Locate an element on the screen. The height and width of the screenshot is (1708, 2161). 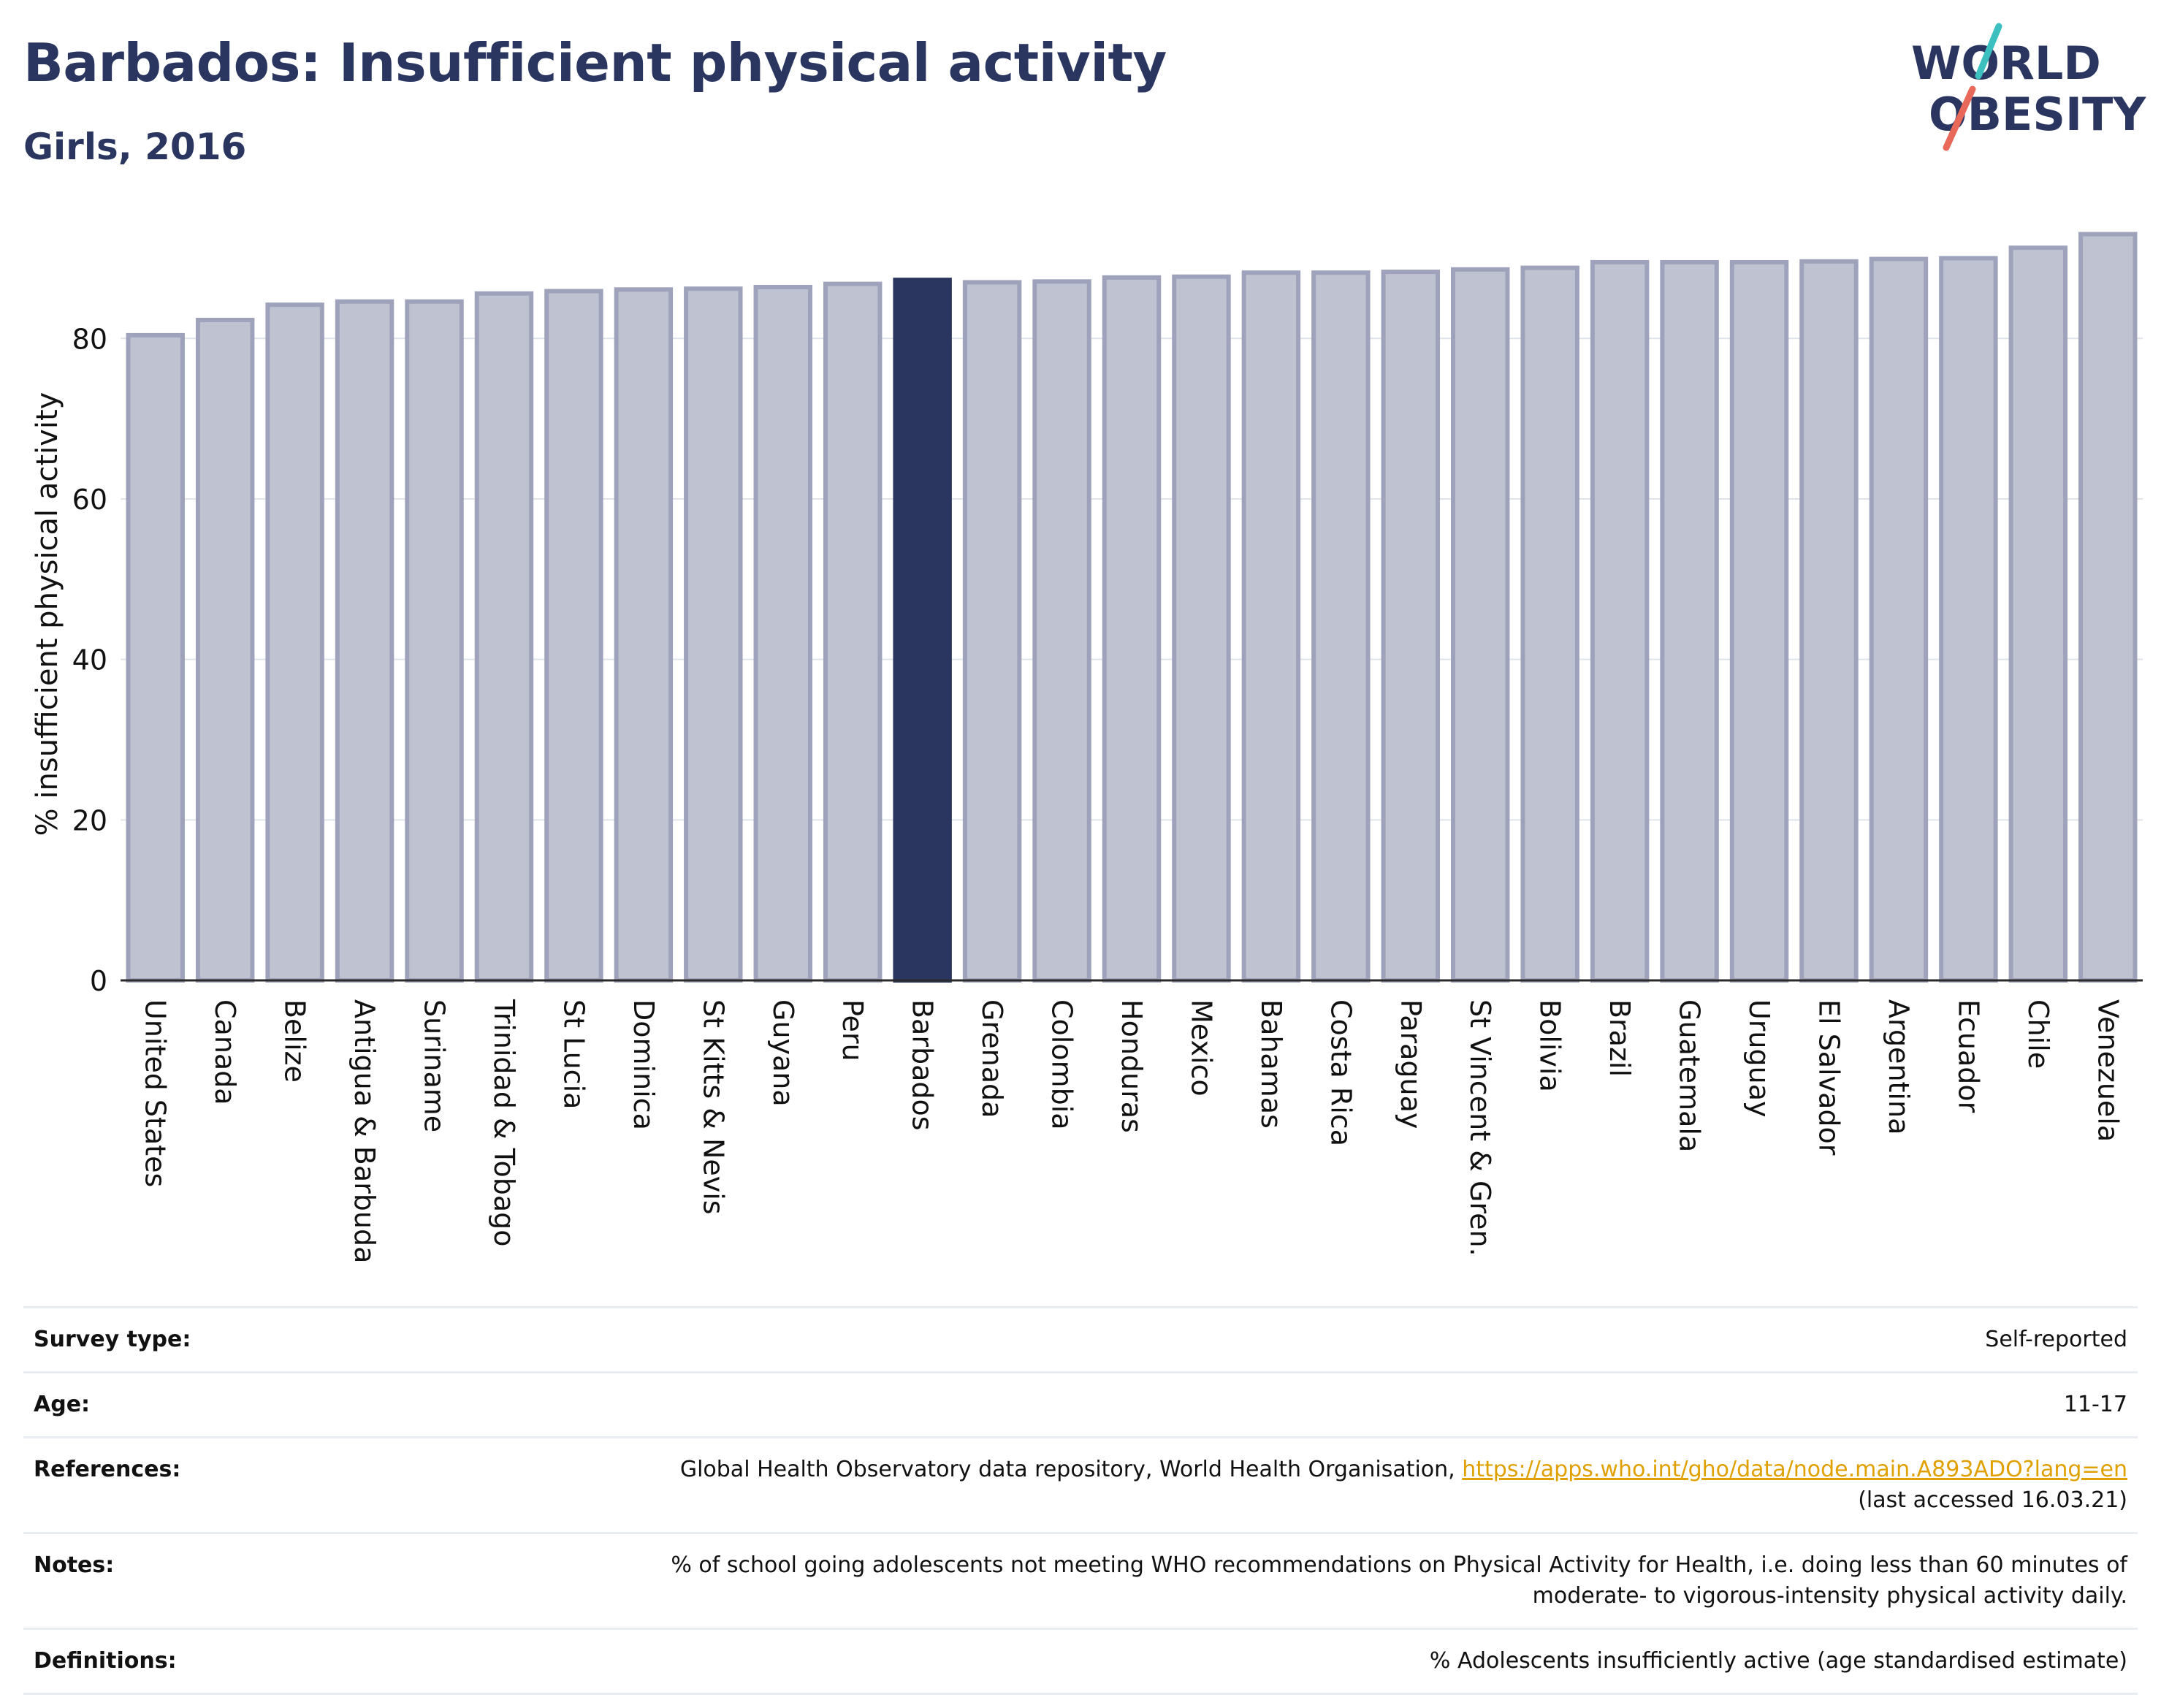
x-tick-label: Costa Rica is located at coordinates (1341, 1072).